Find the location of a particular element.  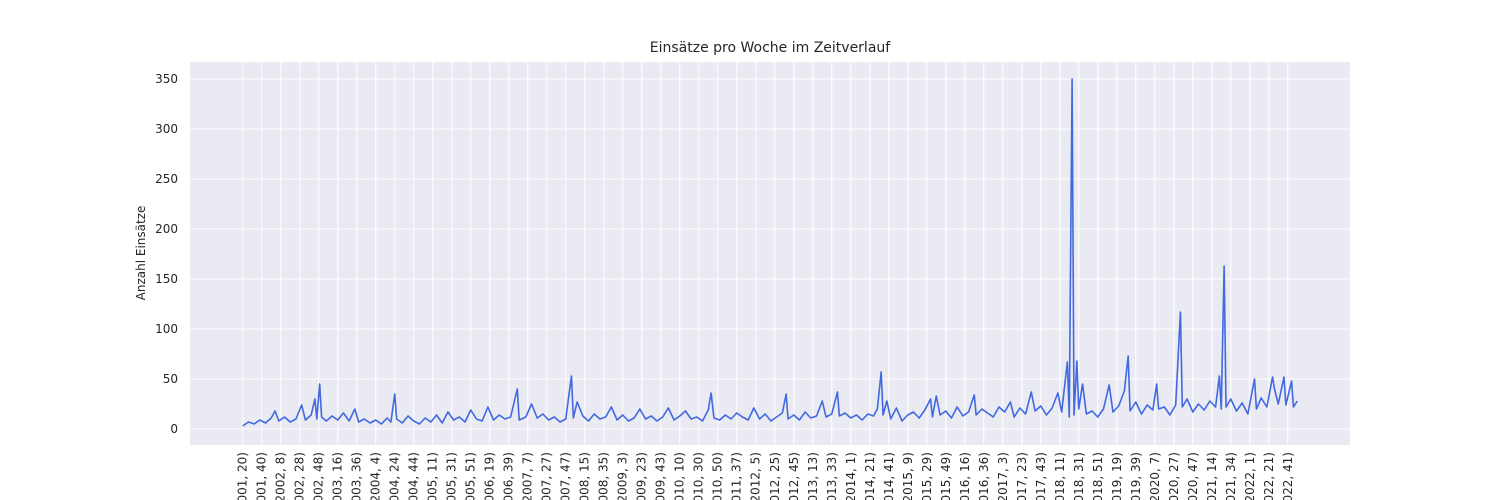

y-tick-label: 350 is located at coordinates (166, 79).